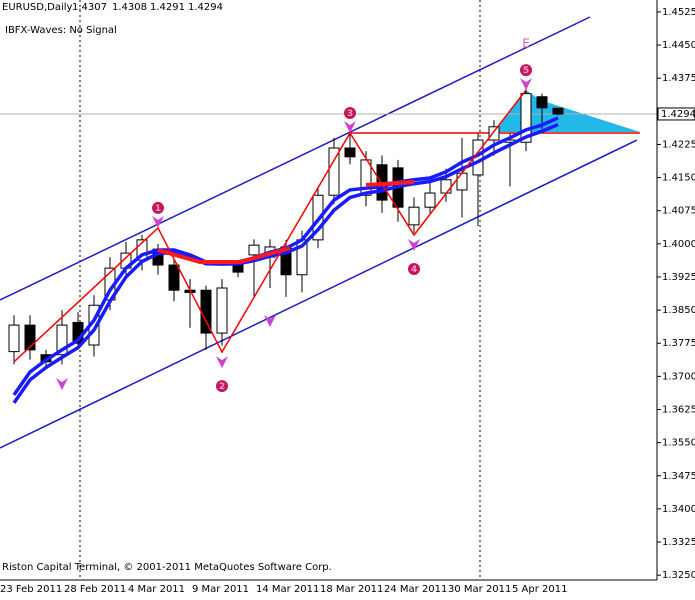  I want to click on chart-title: EURUSD,Daily, so click(37, 7).